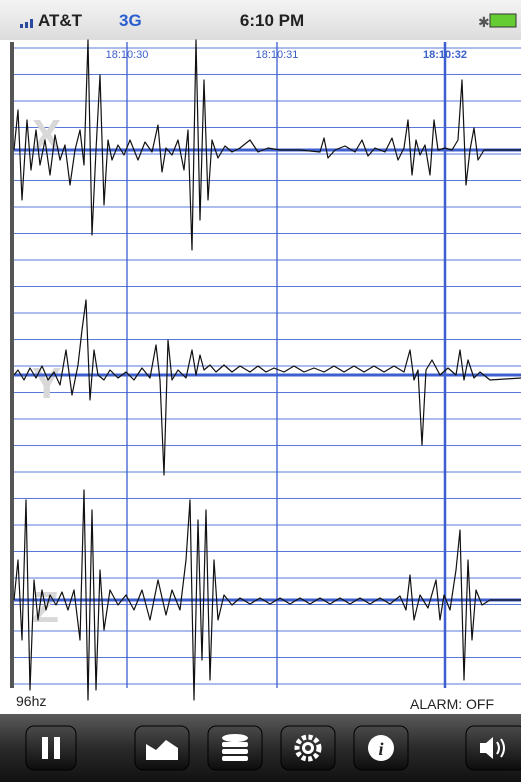 Image resolution: width=521 pixels, height=782 pixels. Describe the element at coordinates (31, 701) in the screenshot. I see `sample-rate: 96hz` at that location.